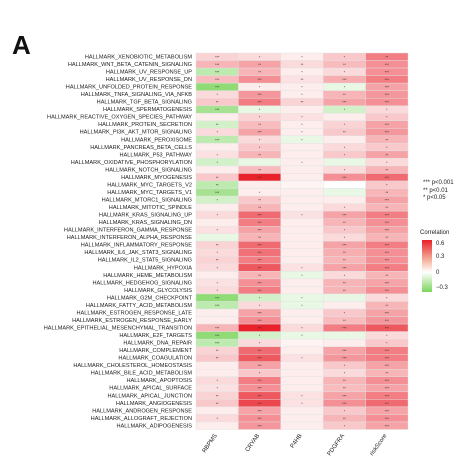  Describe the element at coordinates (138, 253) in the screenshot. I see `row-label: HALLMARK_IL6_JAK_STAT3_SIGNALING` at that location.